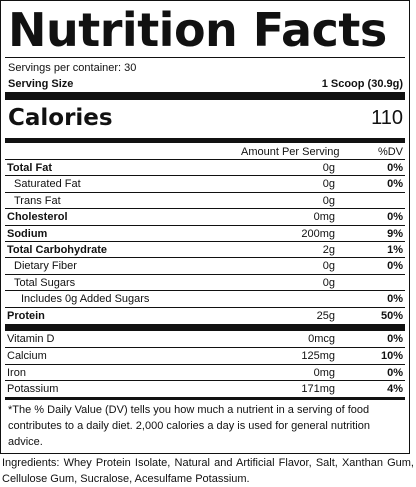 The width and height of the screenshot is (416, 487). What do you see at coordinates (205, 216) in the screenshot?
I see `nutrient-row: Cholesterol 0mg 0%` at bounding box center [205, 216].